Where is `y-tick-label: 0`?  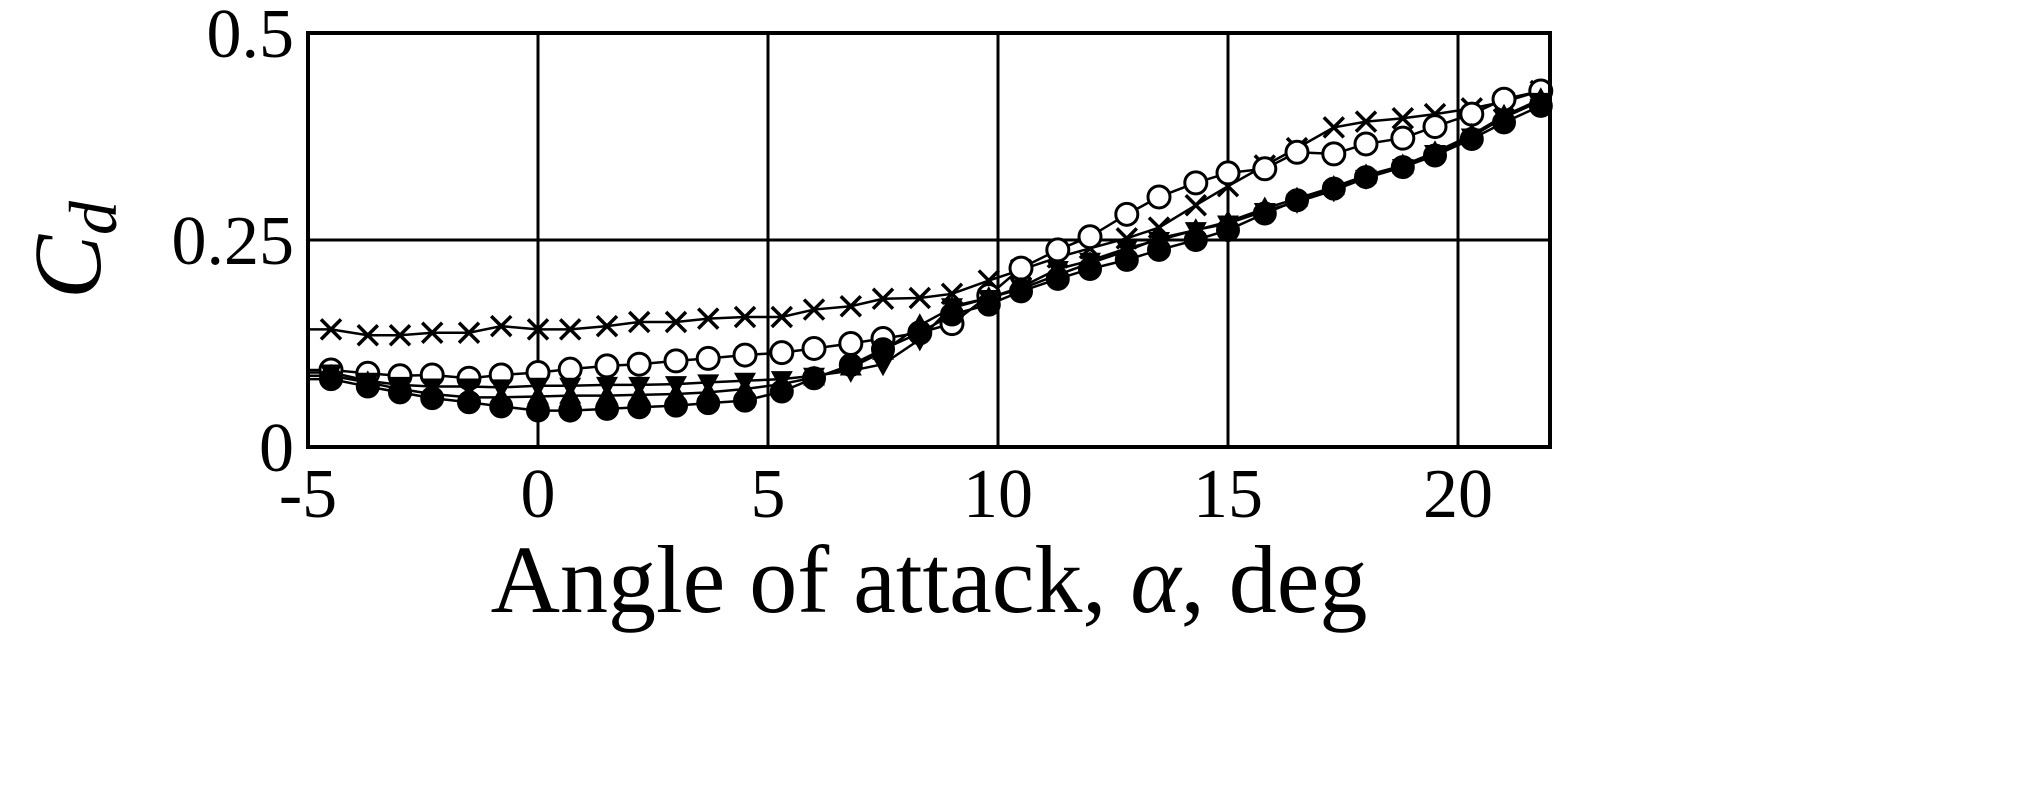 y-tick-label: 0 is located at coordinates (276, 448).